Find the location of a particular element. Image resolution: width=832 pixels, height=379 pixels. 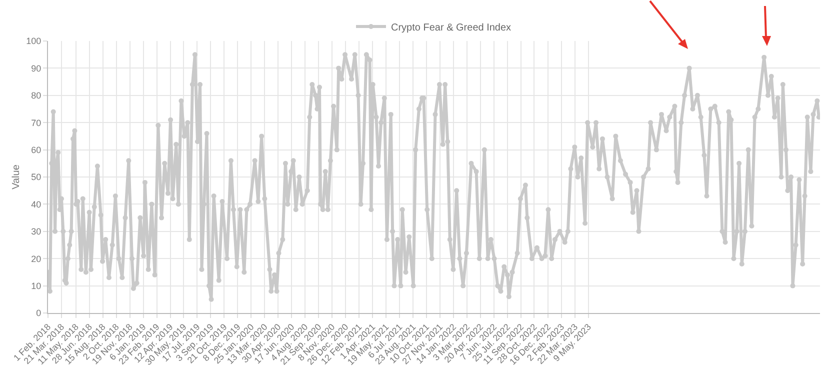

y-tick-label: 0 is located at coordinates (39, 313).